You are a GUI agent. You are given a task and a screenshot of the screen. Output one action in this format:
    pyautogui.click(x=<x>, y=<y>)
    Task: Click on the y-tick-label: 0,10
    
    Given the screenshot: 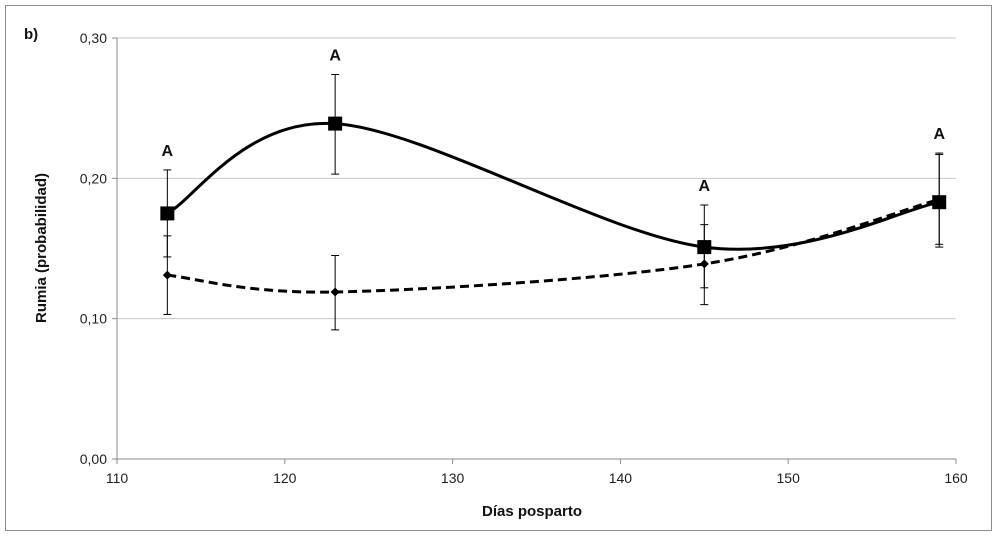 What is the action you would take?
    pyautogui.click(x=93, y=319)
    